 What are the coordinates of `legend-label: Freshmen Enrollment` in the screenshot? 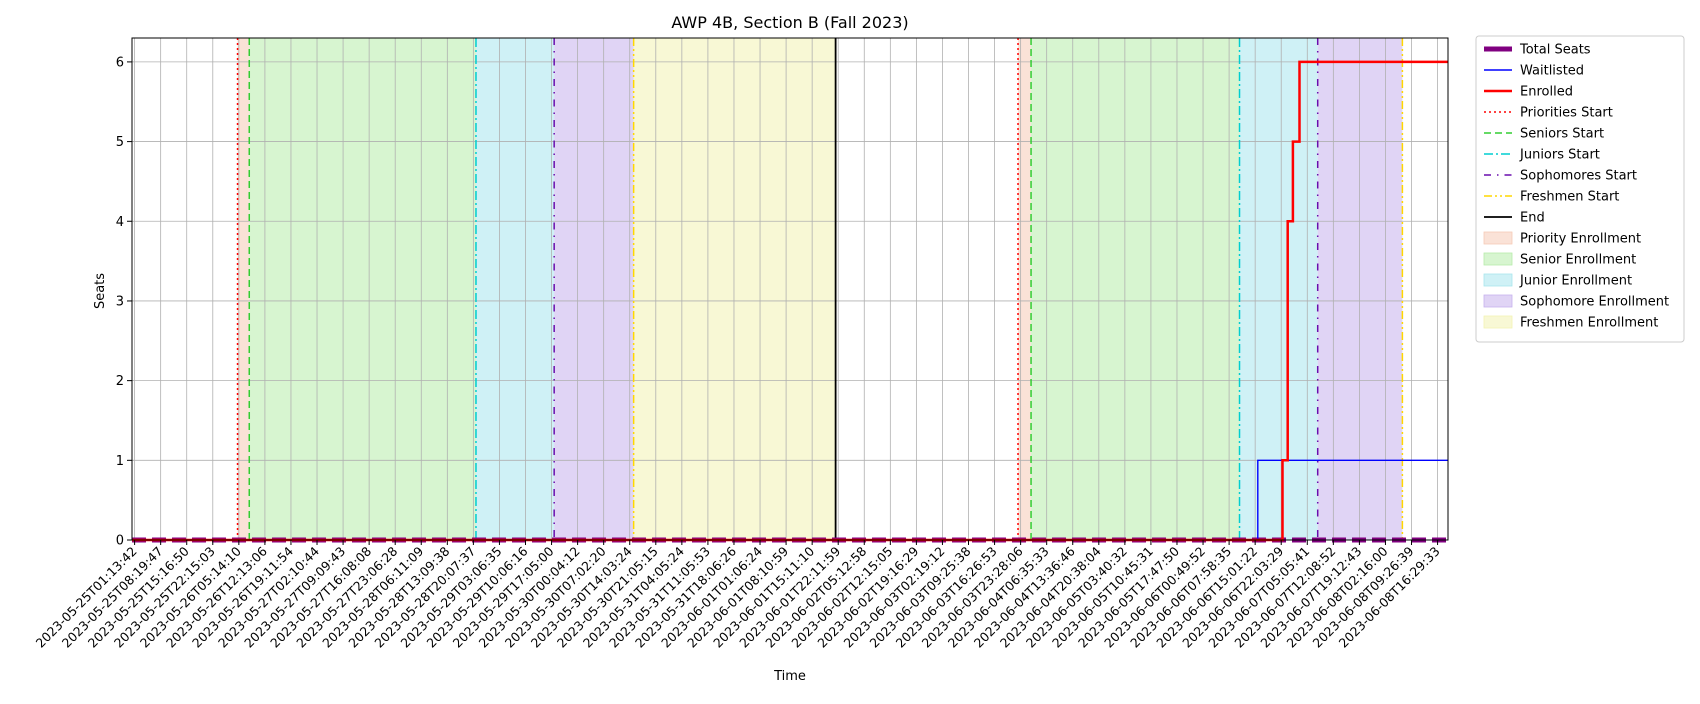 It's located at (1589, 323).